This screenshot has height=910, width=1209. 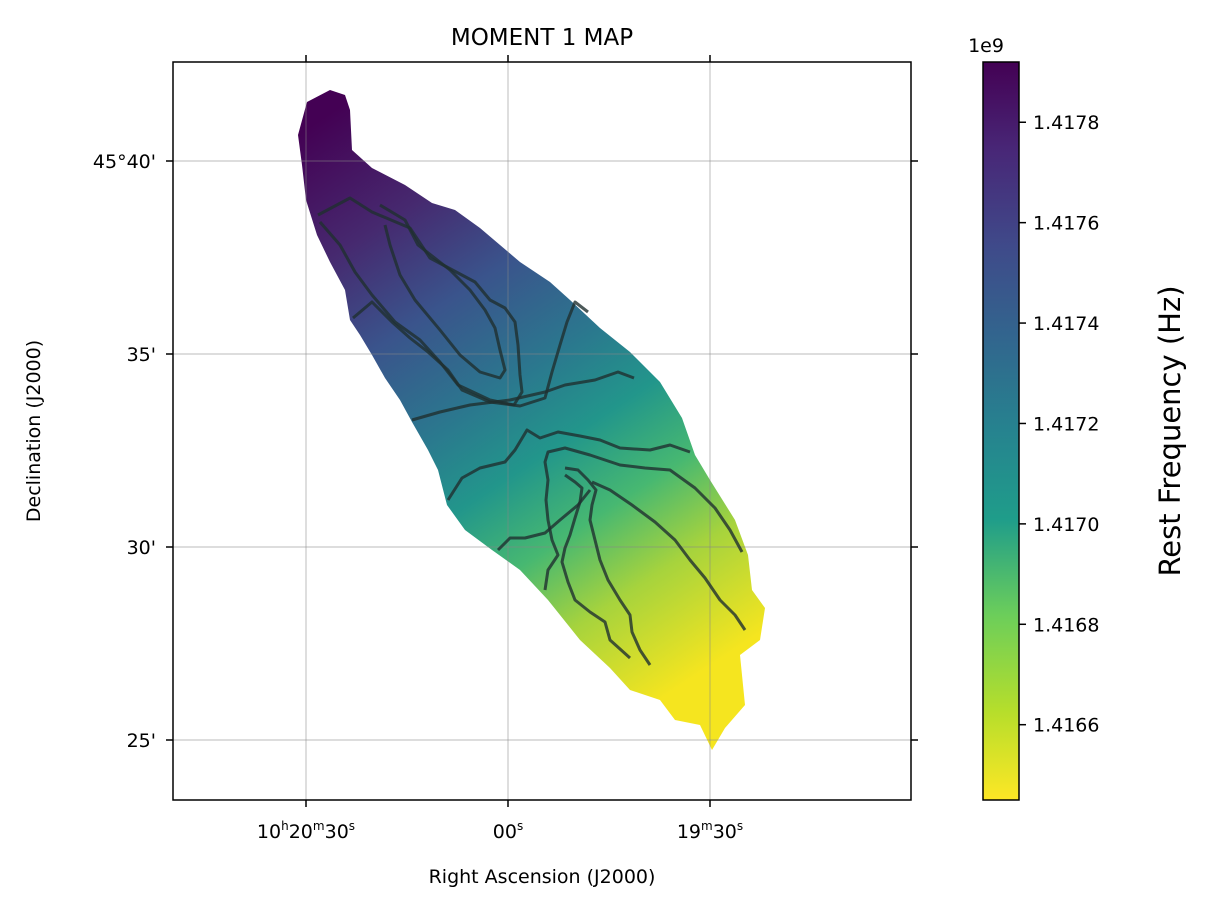 I want to click on y-tick-label: 25', so click(x=141, y=741).